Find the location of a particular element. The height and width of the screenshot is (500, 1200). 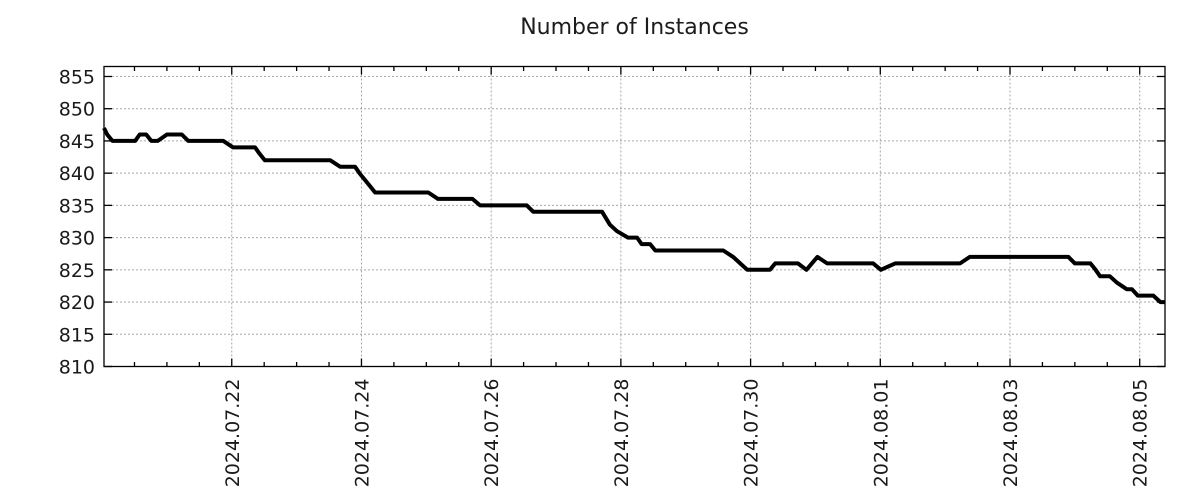

svg-text: 850 is located at coordinates (77, 110).